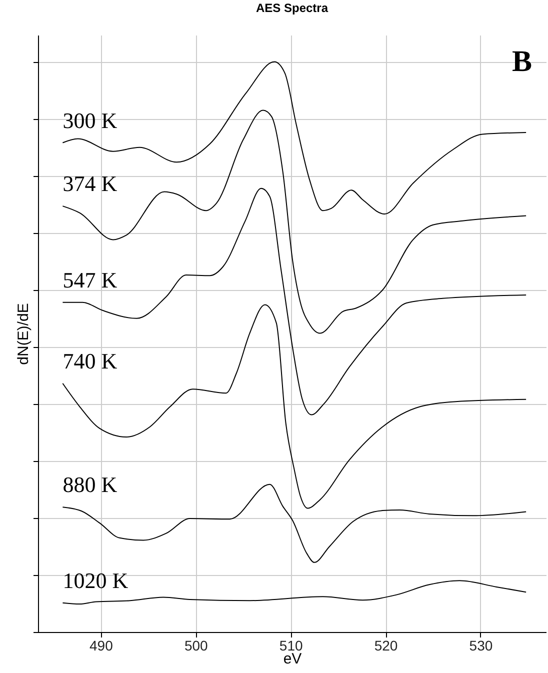 This screenshot has height=673, width=548. Describe the element at coordinates (101, 646) in the screenshot. I see `x-tick-label: 490` at that location.